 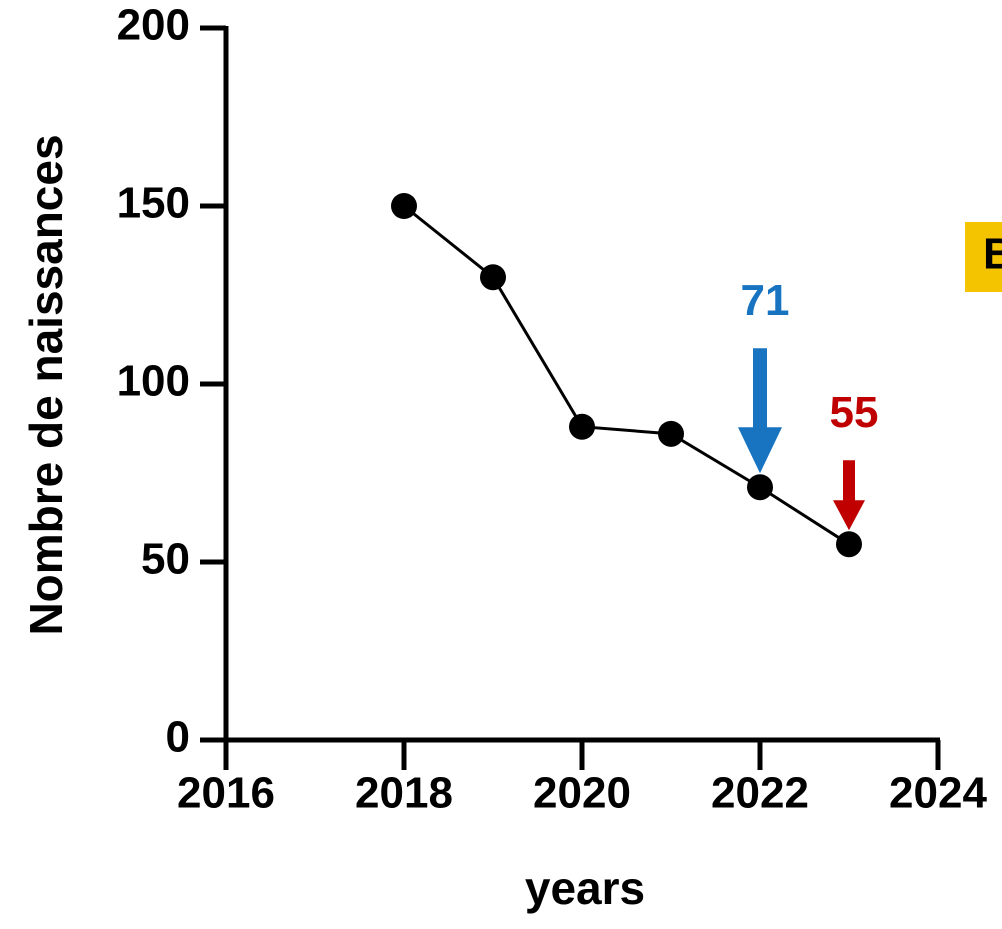 I want to click on y-tick-label: 0, so click(x=178, y=737).